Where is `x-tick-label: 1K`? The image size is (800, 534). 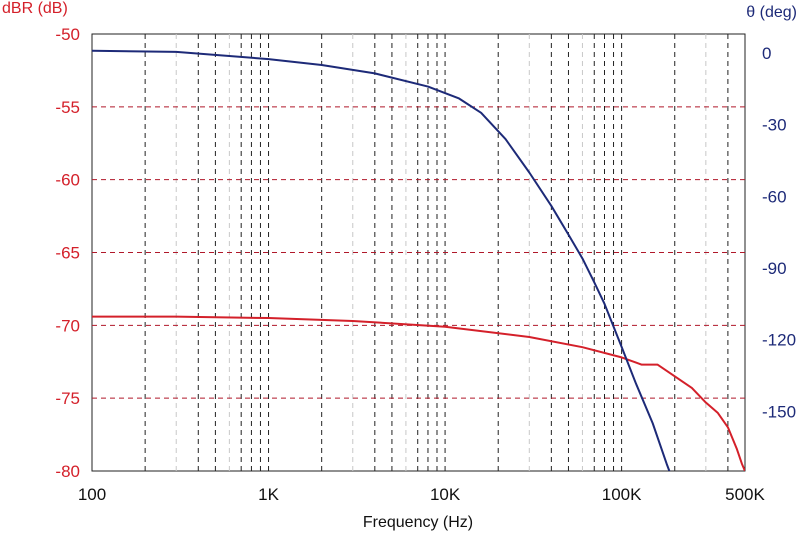
x-tick-label: 1K is located at coordinates (268, 494).